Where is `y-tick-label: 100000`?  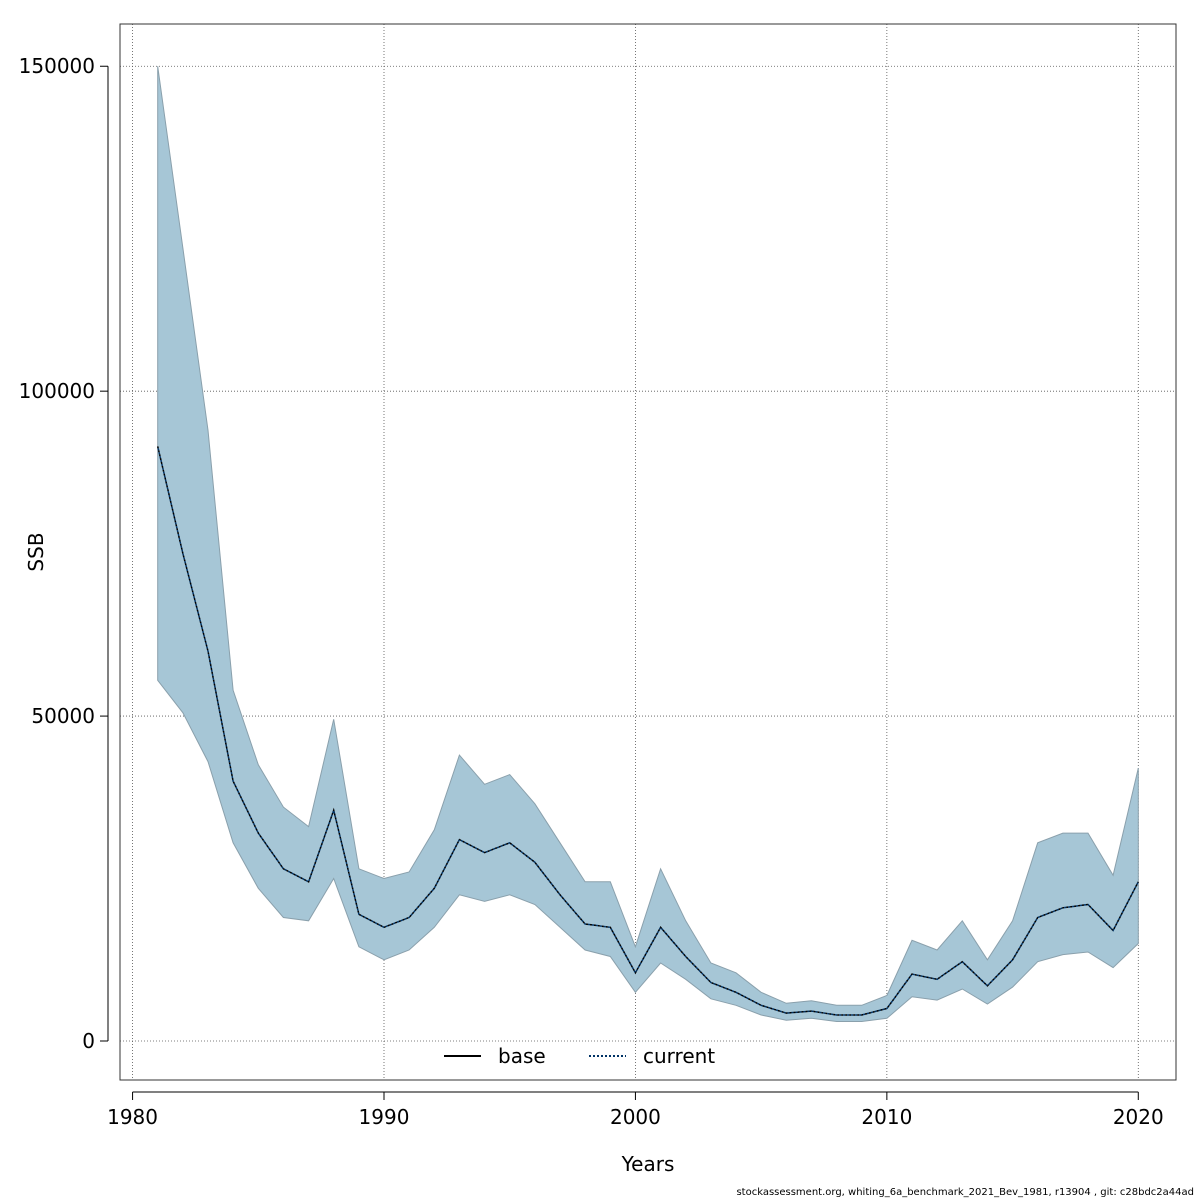 y-tick-label: 100000 is located at coordinates (57, 391).